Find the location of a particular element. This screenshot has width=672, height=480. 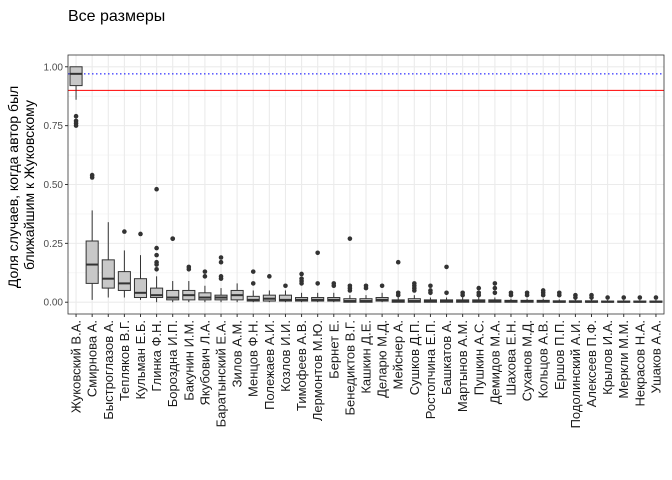

x-tick-label: Демидов М.А. is located at coordinates (494, 362).